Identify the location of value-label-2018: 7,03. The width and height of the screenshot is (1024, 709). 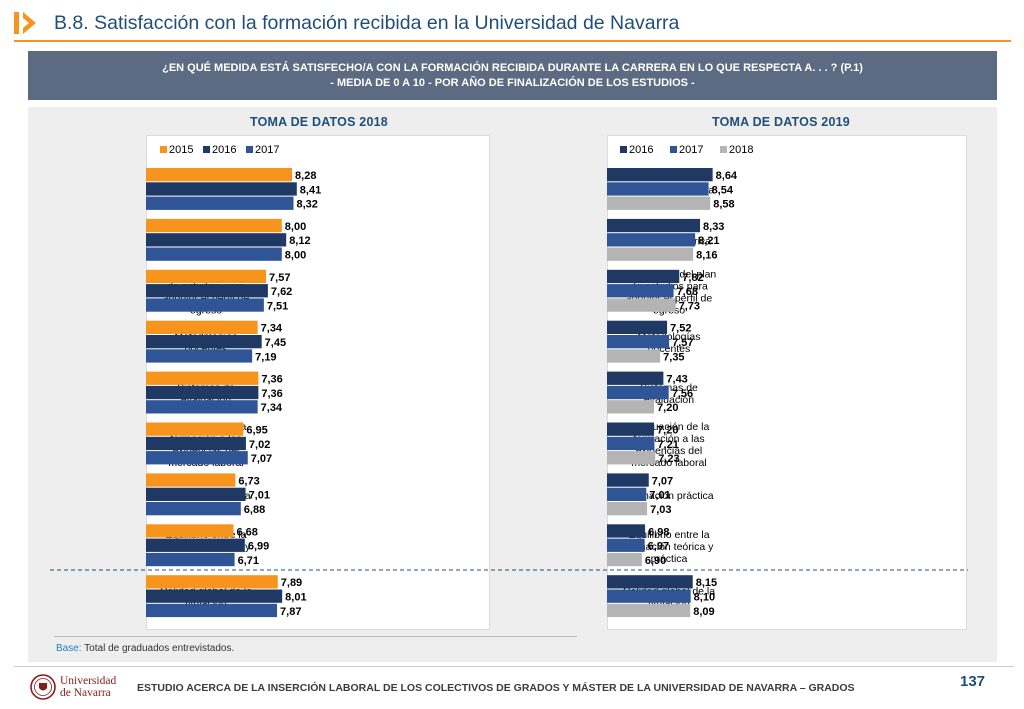
(660, 510).